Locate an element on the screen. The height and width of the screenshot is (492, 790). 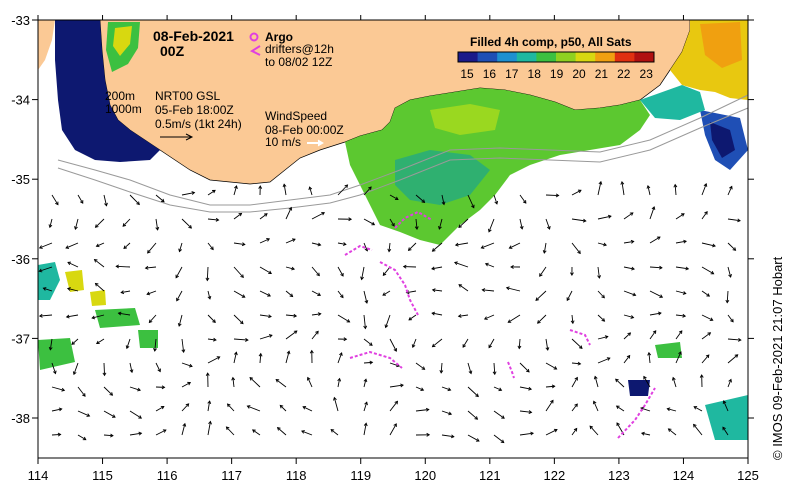
colorbar-swatch is located at coordinates (507, 57).